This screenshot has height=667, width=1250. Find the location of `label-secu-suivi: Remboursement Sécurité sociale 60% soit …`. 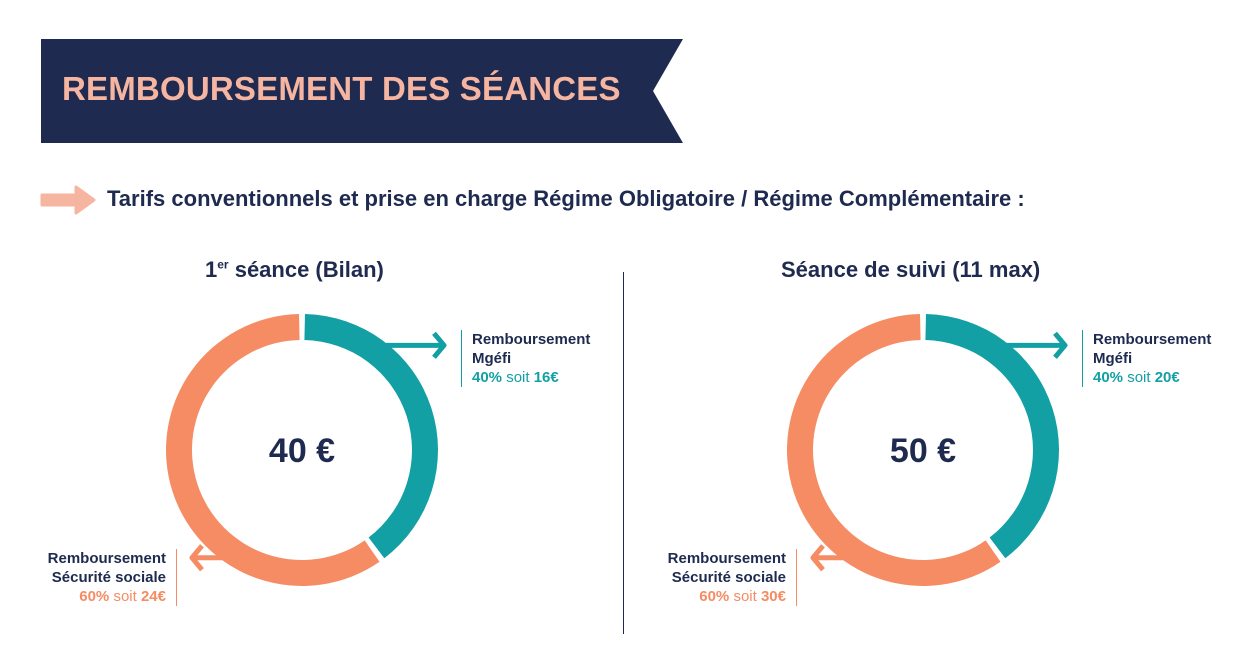

label-secu-suivi: Remboursement Sécurité sociale 60% soit … is located at coordinates (732, 577).